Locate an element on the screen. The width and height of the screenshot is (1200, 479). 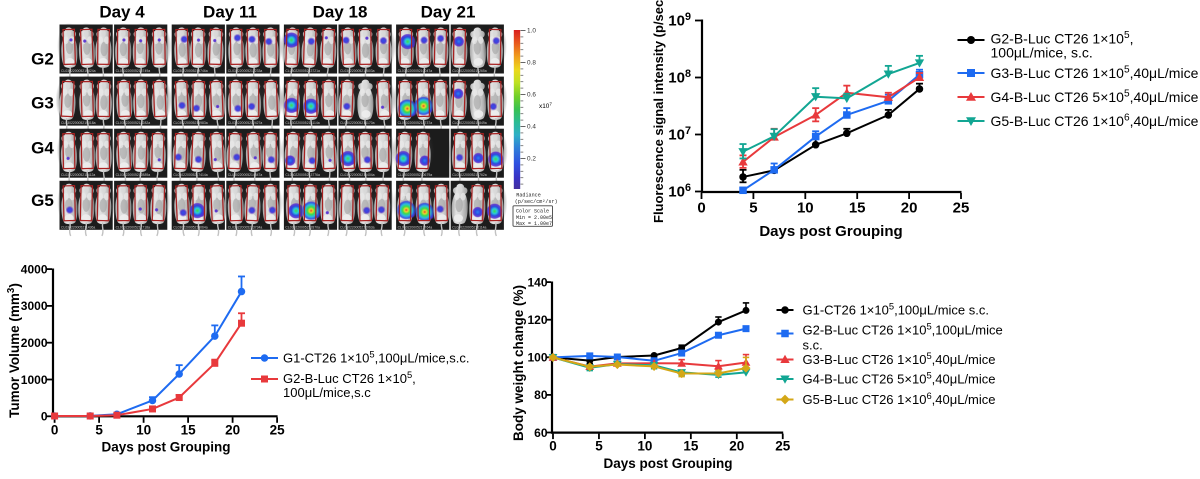
svg-text: CL030220005213776a is located at coordinates (302, 175).